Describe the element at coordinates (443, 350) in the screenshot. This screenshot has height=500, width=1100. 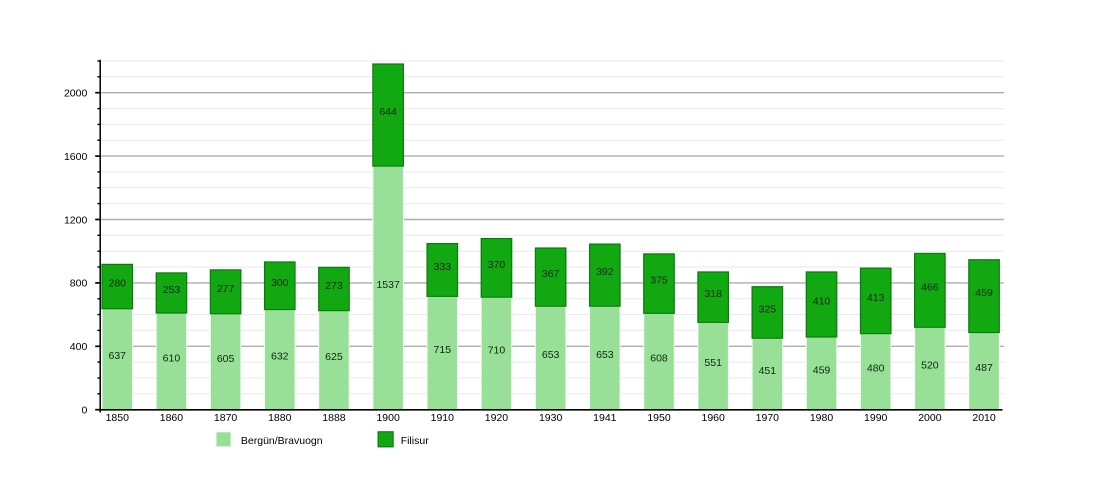
I see `svg-text: 715` at that location.